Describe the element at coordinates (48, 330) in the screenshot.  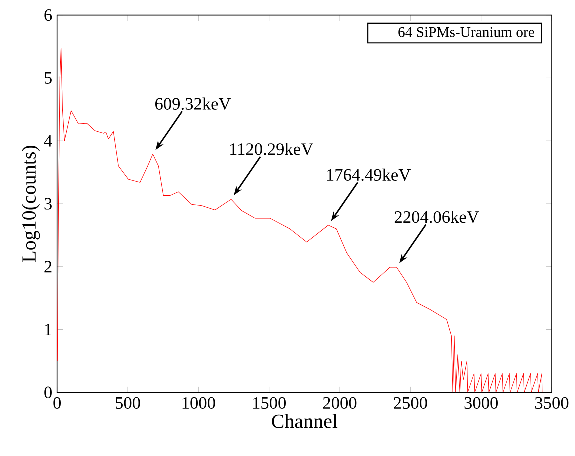
I see `y-tick-label: 1` at that location.